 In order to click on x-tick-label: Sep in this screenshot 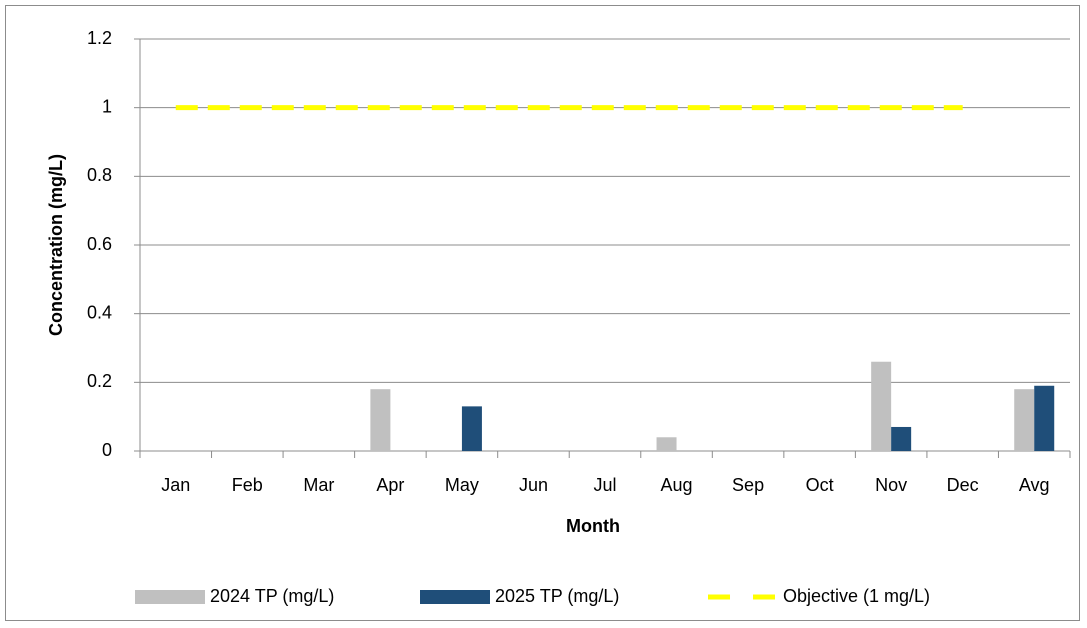, I will do `click(748, 485)`.